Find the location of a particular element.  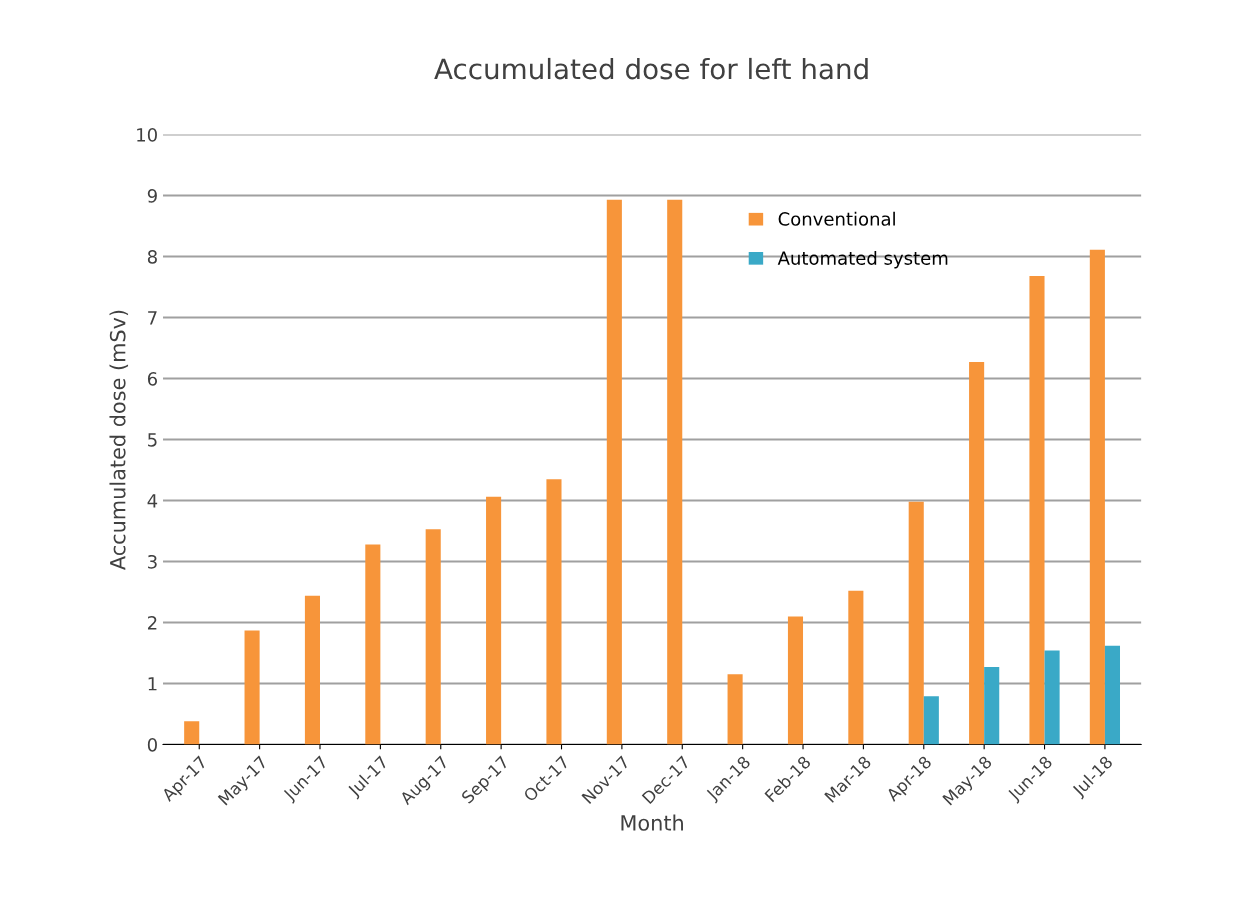

y-tick-label: 2 is located at coordinates (152, 622).